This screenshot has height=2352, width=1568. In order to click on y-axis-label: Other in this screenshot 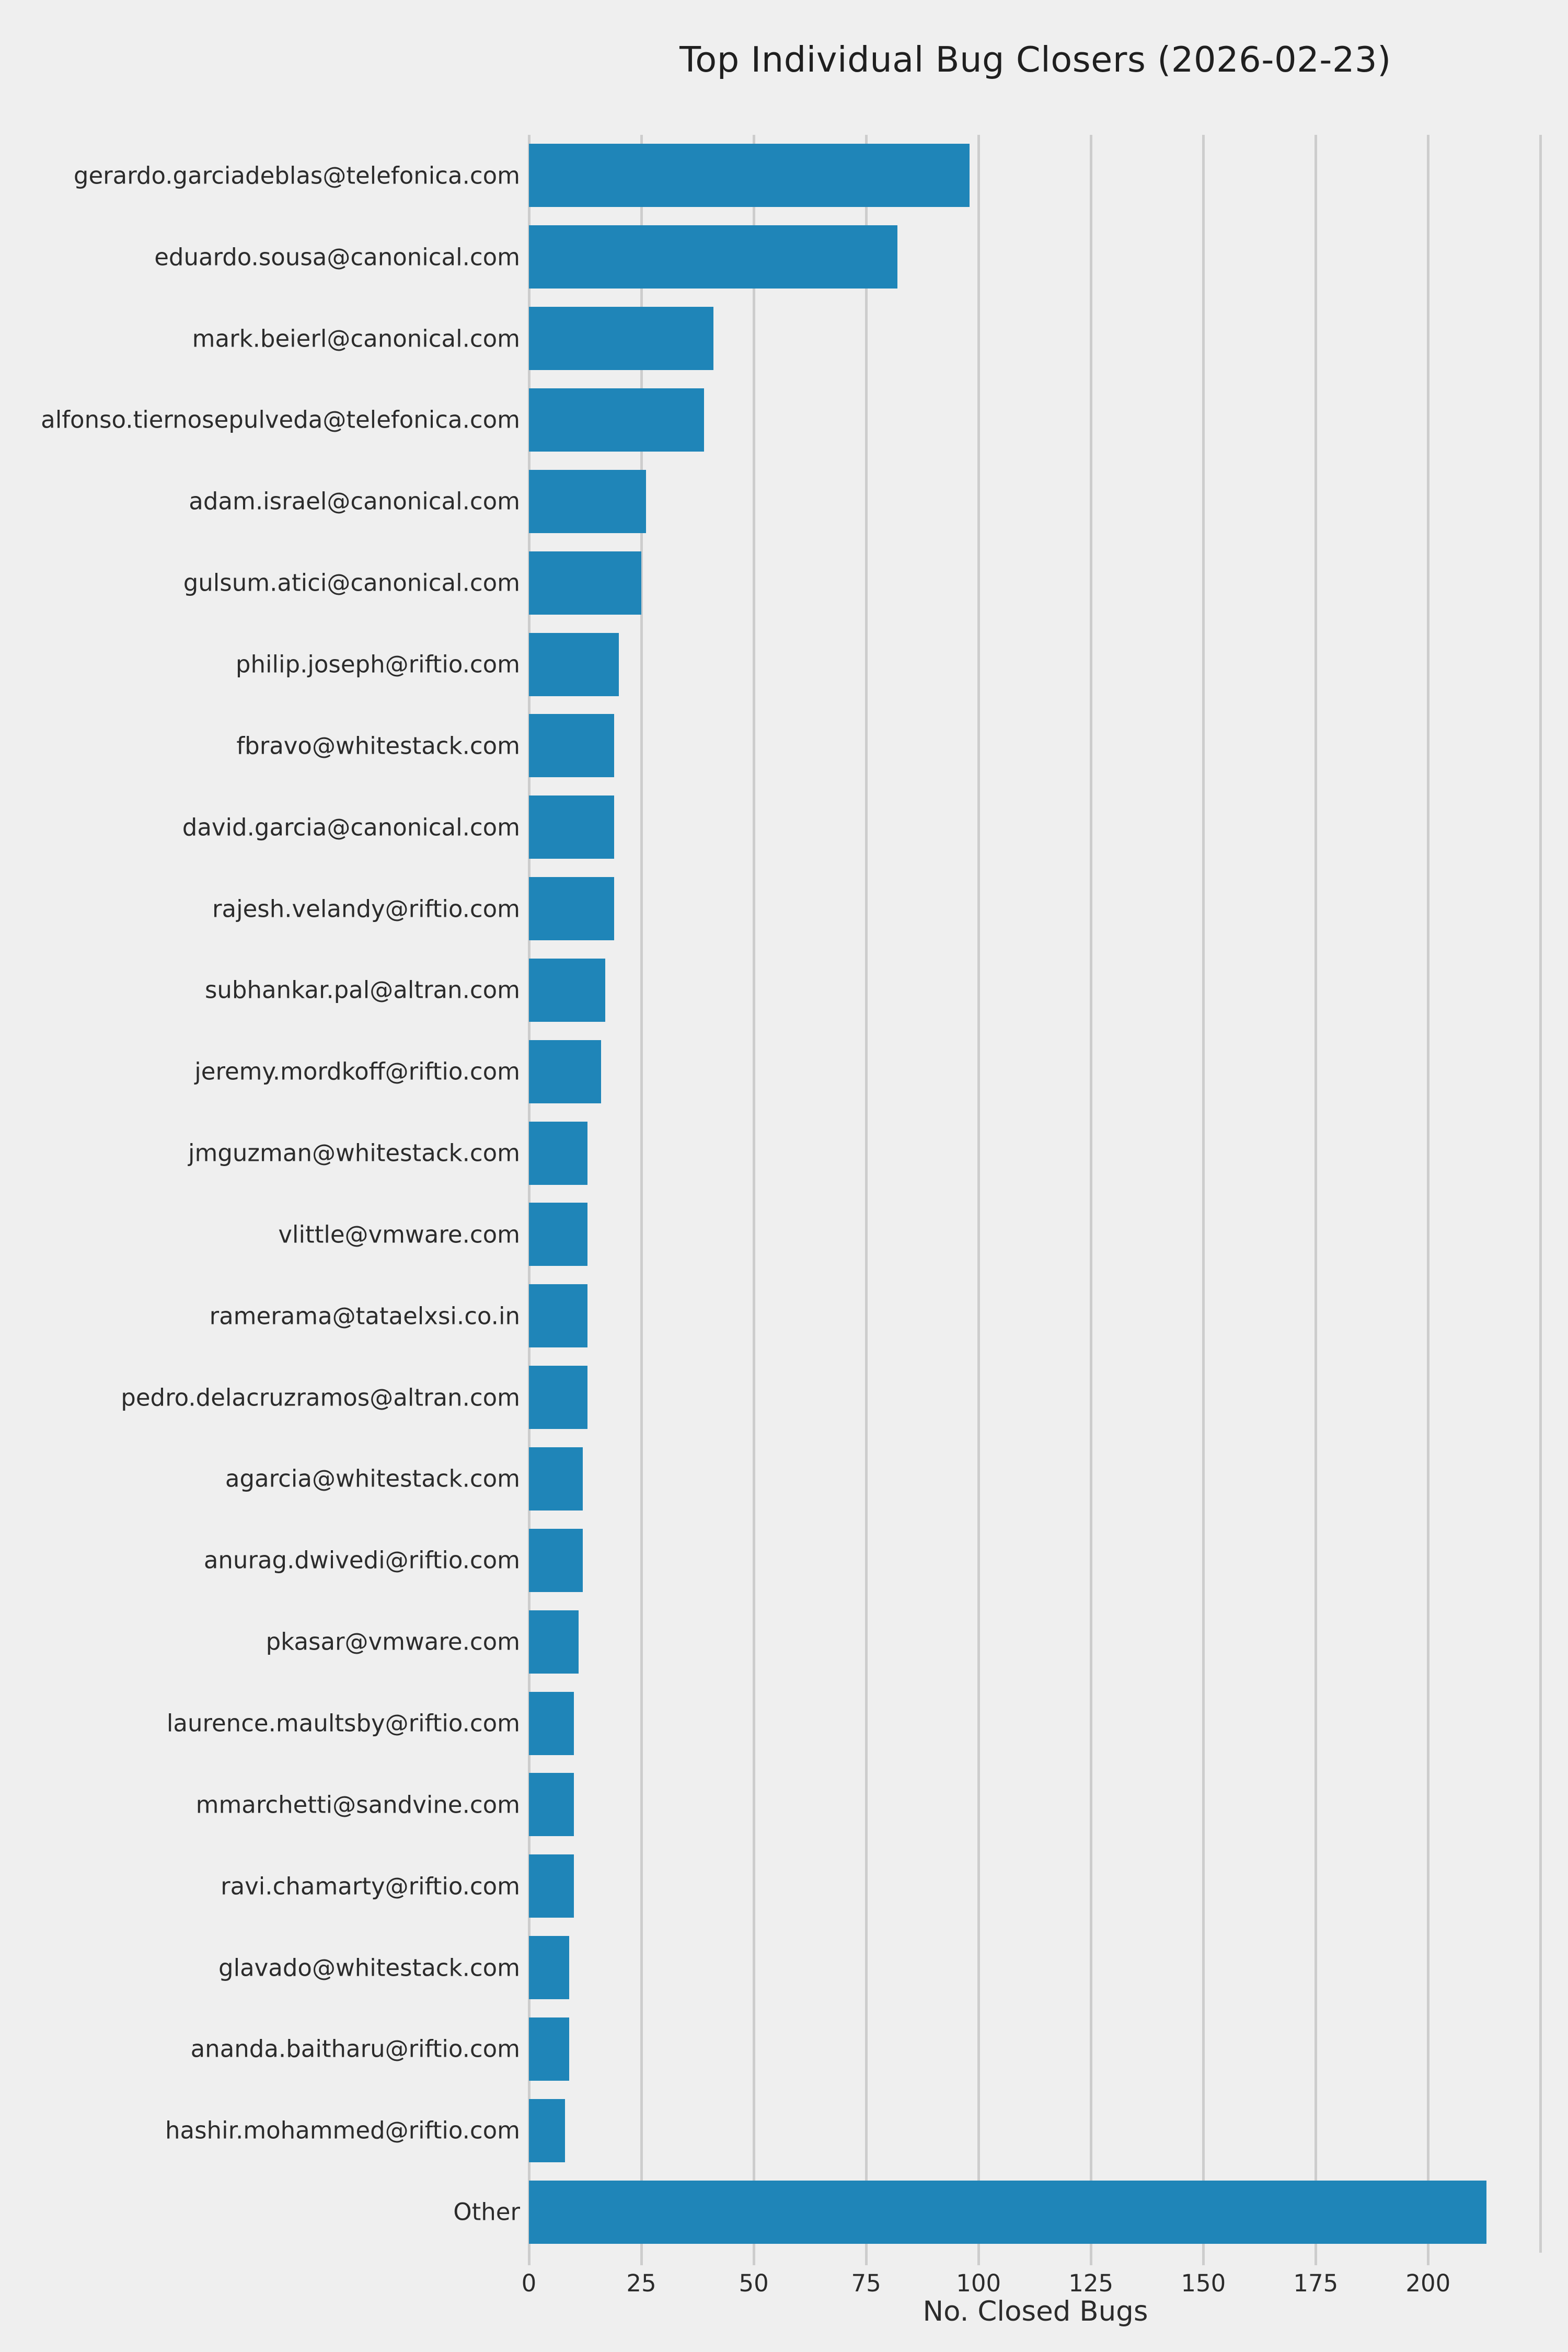, I will do `click(486, 2212)`.